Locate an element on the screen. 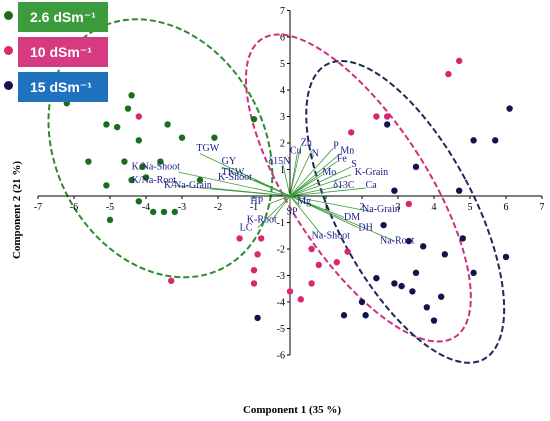  legend-label-low: 2.6 dSm⁻¹ is located at coordinates (63, 17).